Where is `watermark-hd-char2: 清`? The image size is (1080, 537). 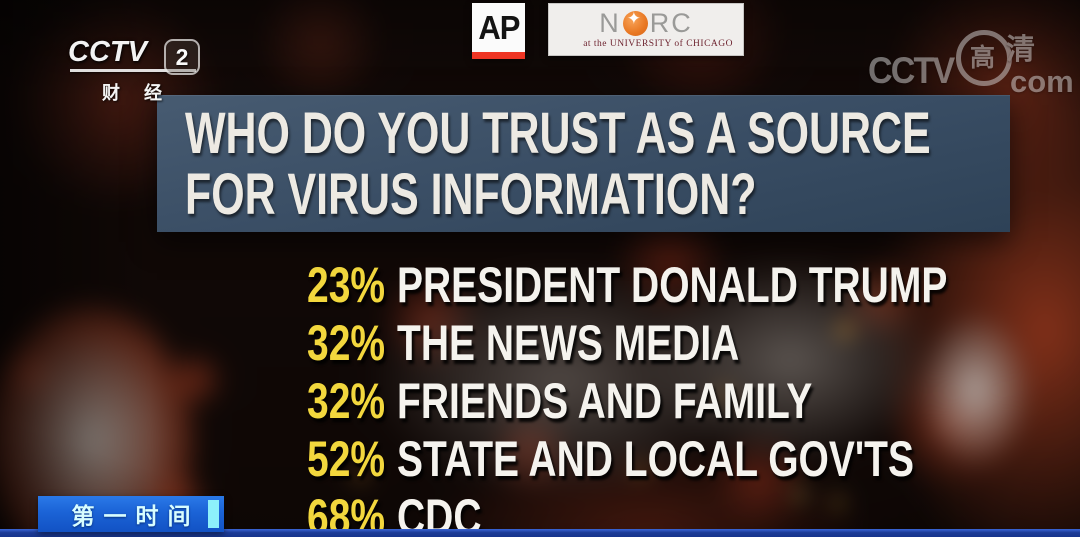 watermark-hd-char2: 清 is located at coordinates (1021, 50).